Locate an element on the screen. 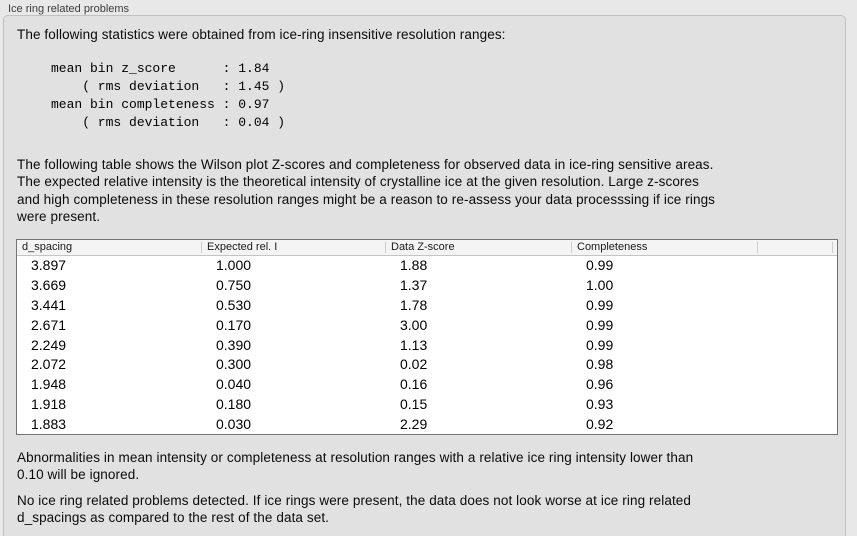 This screenshot has height=536, width=857. cell: 0.750 is located at coordinates (234, 285).